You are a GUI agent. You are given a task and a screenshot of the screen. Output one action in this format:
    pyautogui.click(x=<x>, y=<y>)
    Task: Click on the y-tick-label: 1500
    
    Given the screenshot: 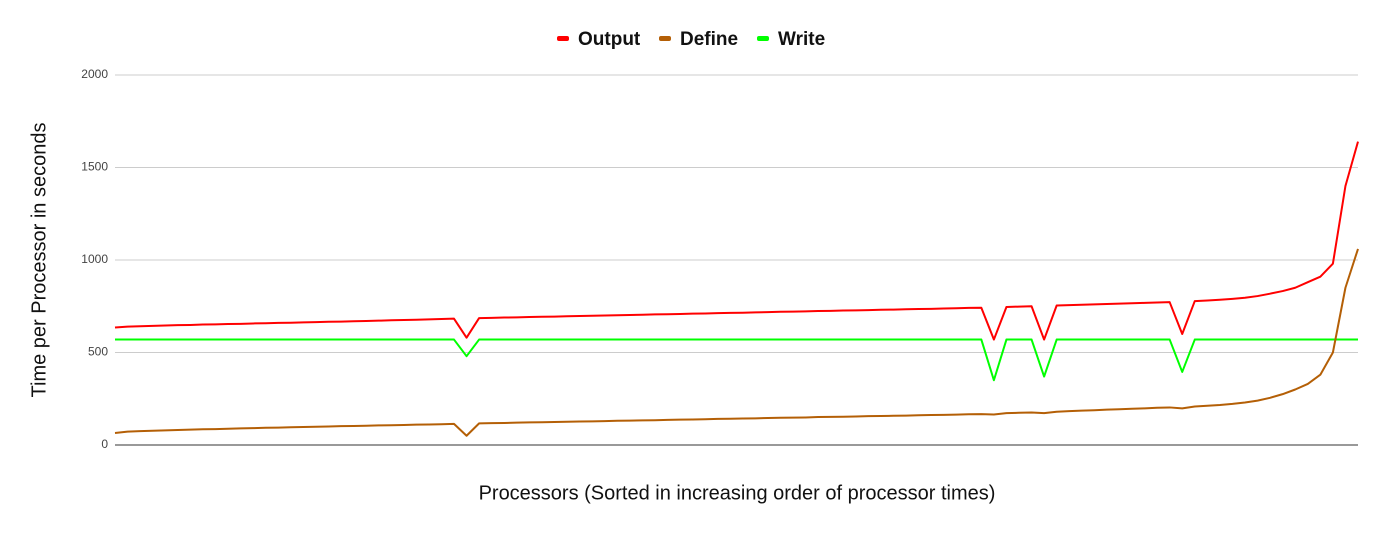 What is the action you would take?
    pyautogui.click(x=94, y=167)
    